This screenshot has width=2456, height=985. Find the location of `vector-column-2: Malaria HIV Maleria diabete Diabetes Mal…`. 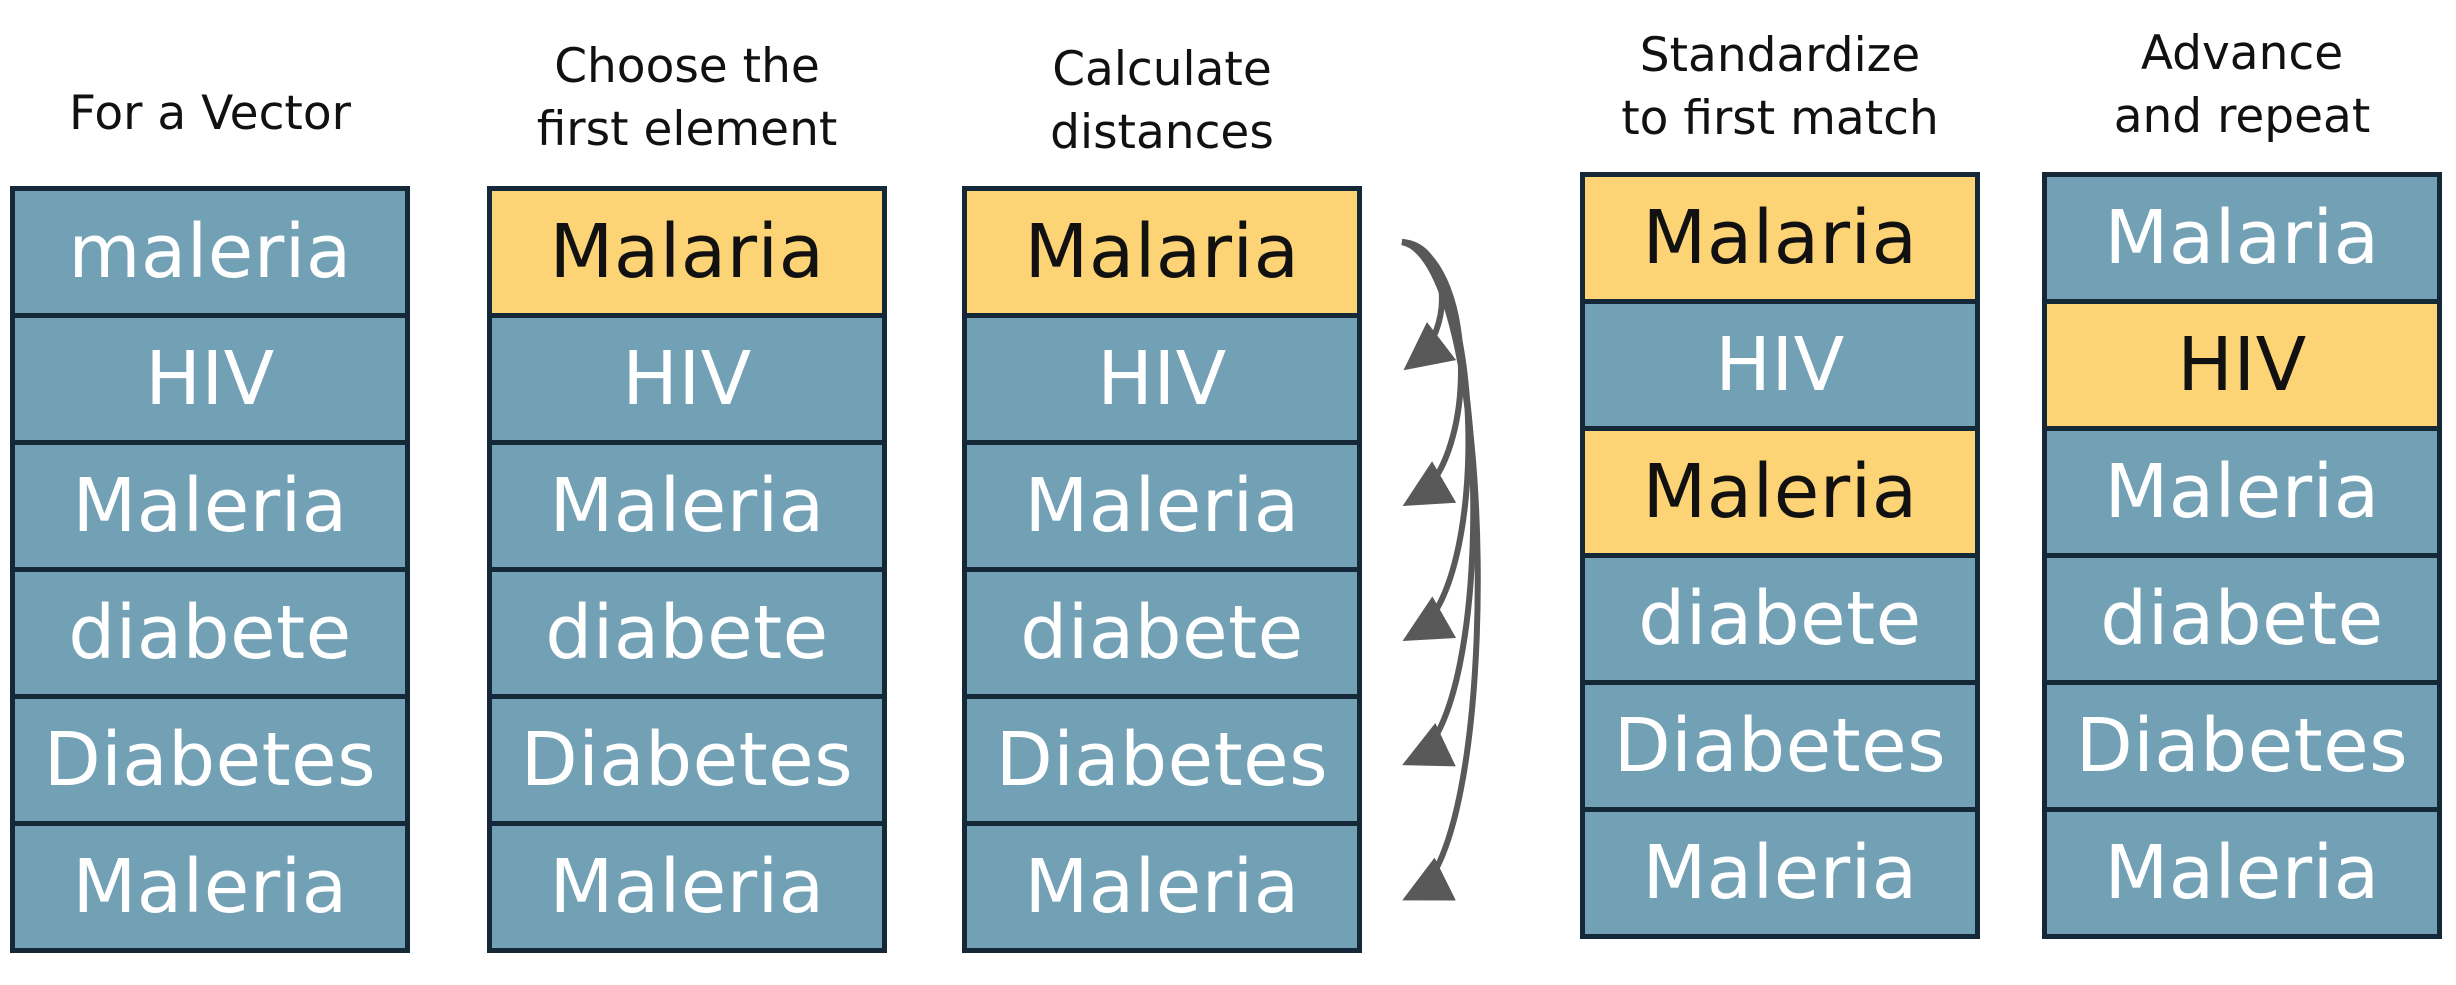

vector-column-2: Malaria HIV Maleria diabete Diabetes Mal… is located at coordinates (687, 569).